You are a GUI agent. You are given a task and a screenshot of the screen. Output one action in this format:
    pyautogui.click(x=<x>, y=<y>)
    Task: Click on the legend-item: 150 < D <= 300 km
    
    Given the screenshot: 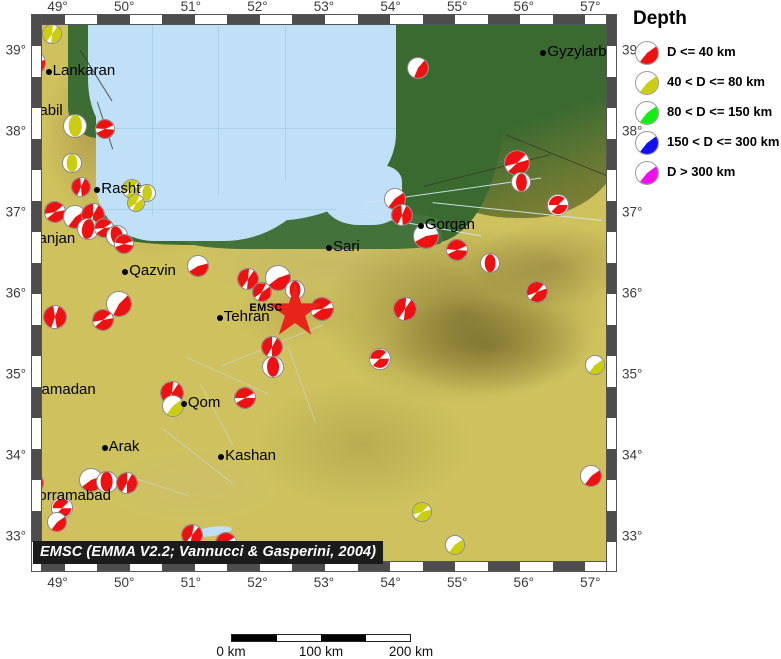 What is the action you would take?
    pyautogui.click(x=704, y=143)
    